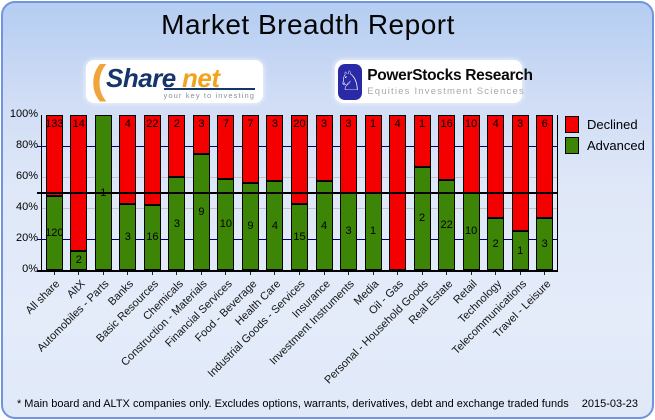 This screenshot has width=655, height=420. Describe the element at coordinates (26, 207) in the screenshot. I see `y-axis-label: 40%` at that location.